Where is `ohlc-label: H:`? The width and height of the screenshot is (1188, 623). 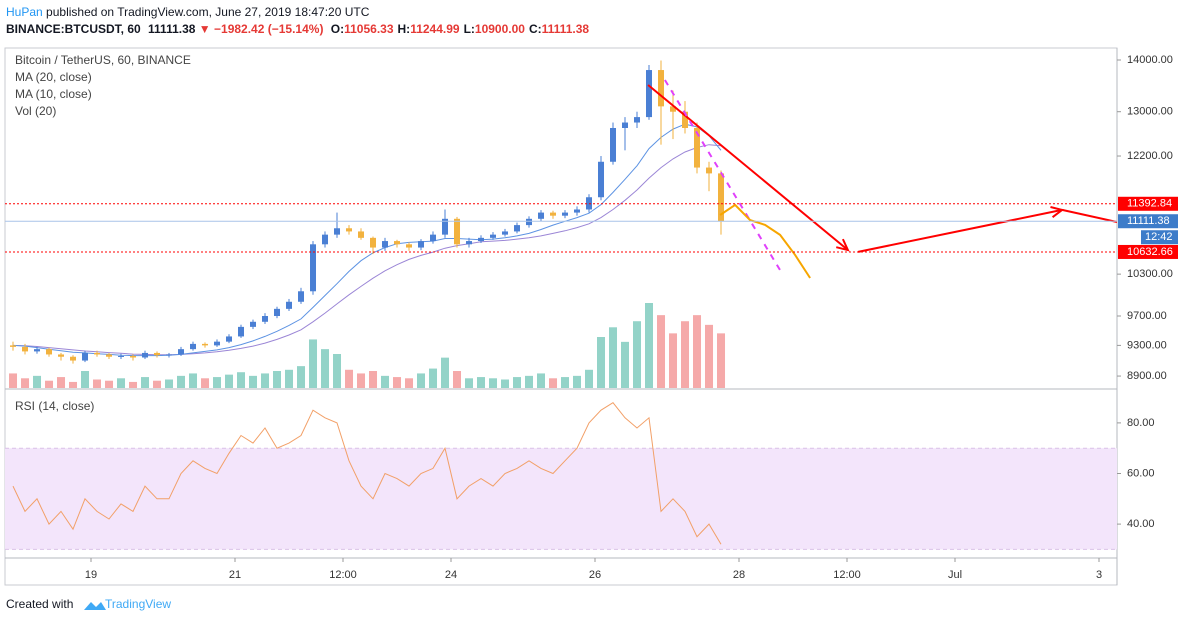 ohlc-label: H: is located at coordinates (404, 29).